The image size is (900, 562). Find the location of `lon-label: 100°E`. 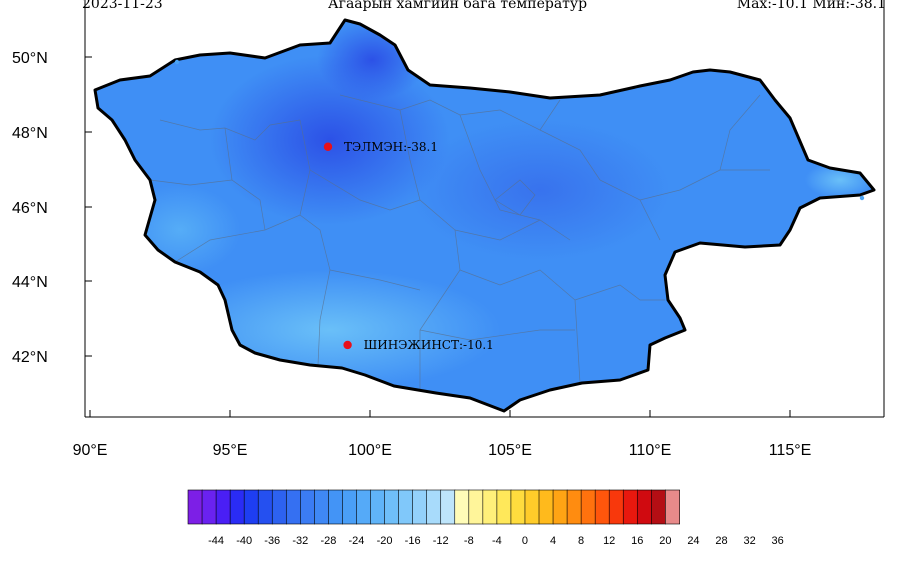

lon-label: 100°E is located at coordinates (370, 450).